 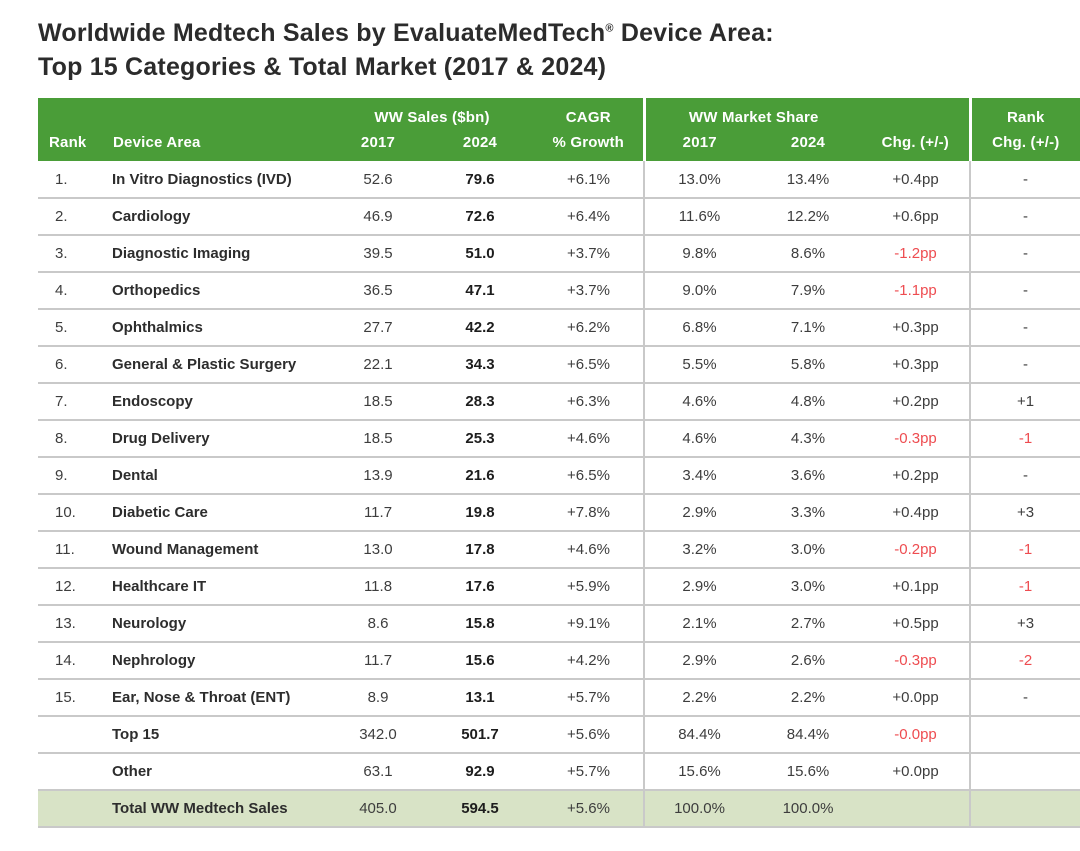 I want to click on share-2017-cell: 2.9%, so click(x=698, y=513).